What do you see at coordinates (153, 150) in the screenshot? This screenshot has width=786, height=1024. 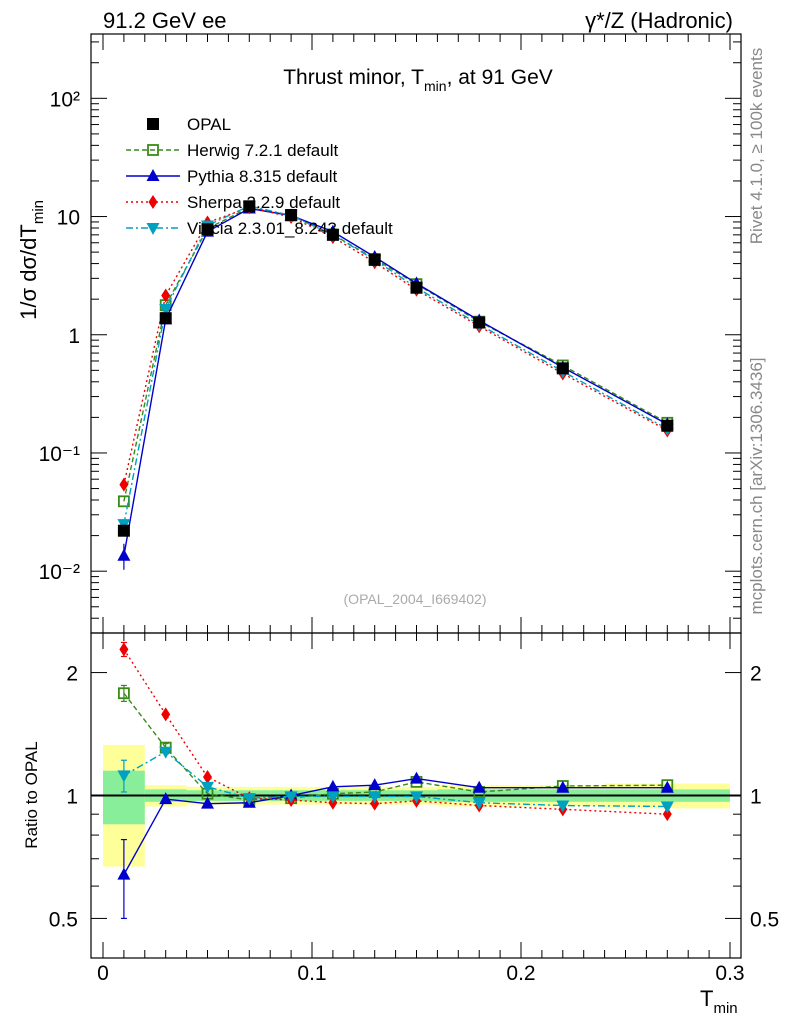 I see `legend-series-1-marker` at bounding box center [153, 150].